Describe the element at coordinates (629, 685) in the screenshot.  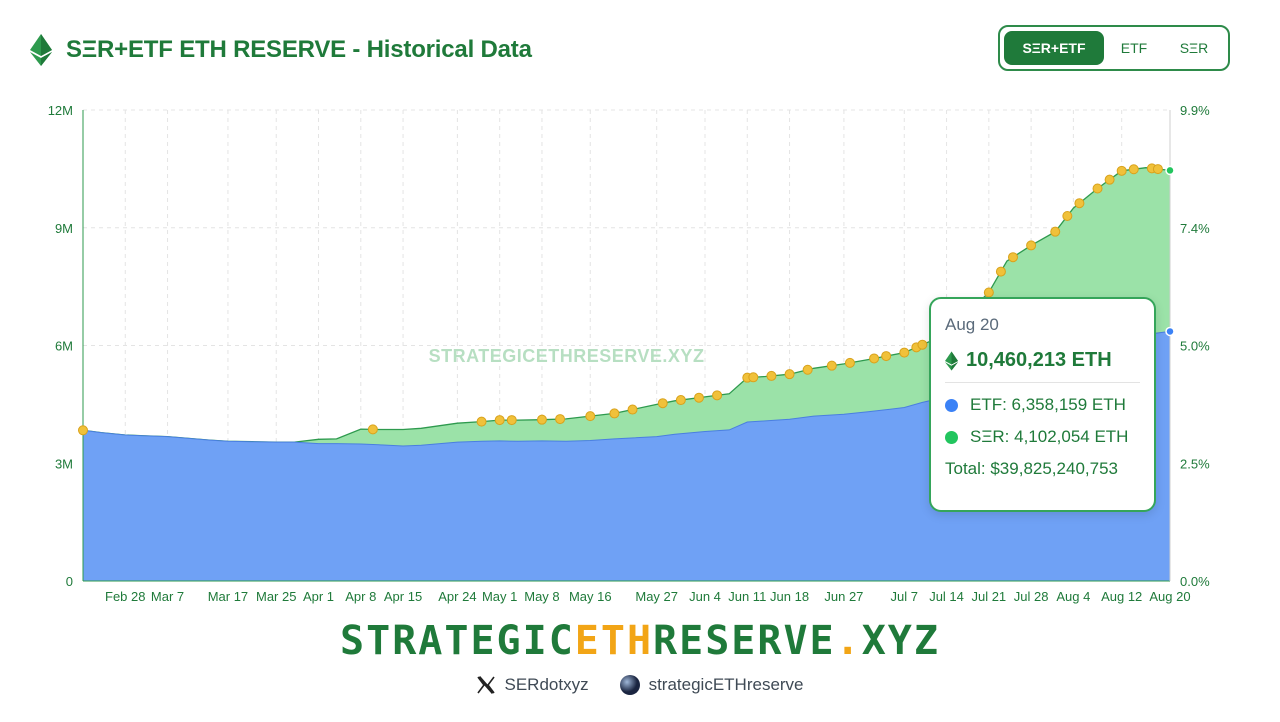
I see `globe-icon` at that location.